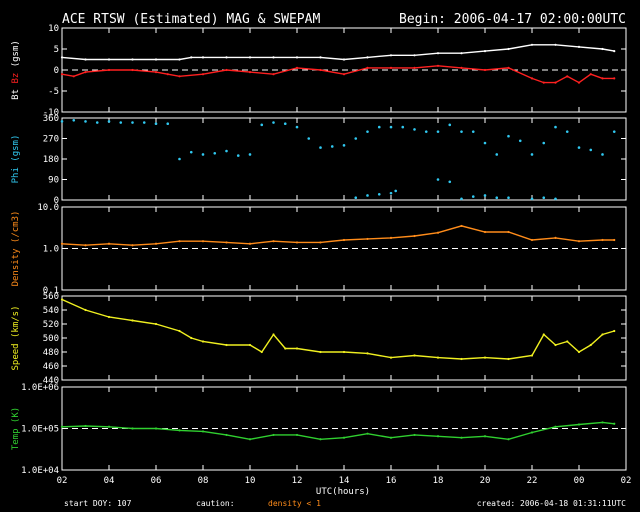  I want to click on x-tick-label: 14, so click(344, 481).